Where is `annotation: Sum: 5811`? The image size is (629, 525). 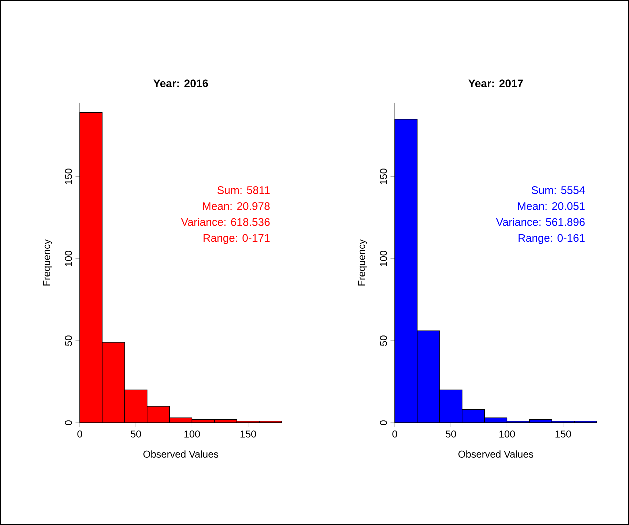
annotation: Sum: 5811 is located at coordinates (244, 190).